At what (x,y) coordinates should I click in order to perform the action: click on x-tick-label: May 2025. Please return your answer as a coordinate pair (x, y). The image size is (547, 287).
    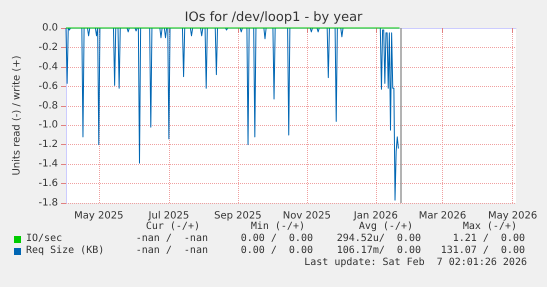
    Looking at the image, I should click on (99, 216).